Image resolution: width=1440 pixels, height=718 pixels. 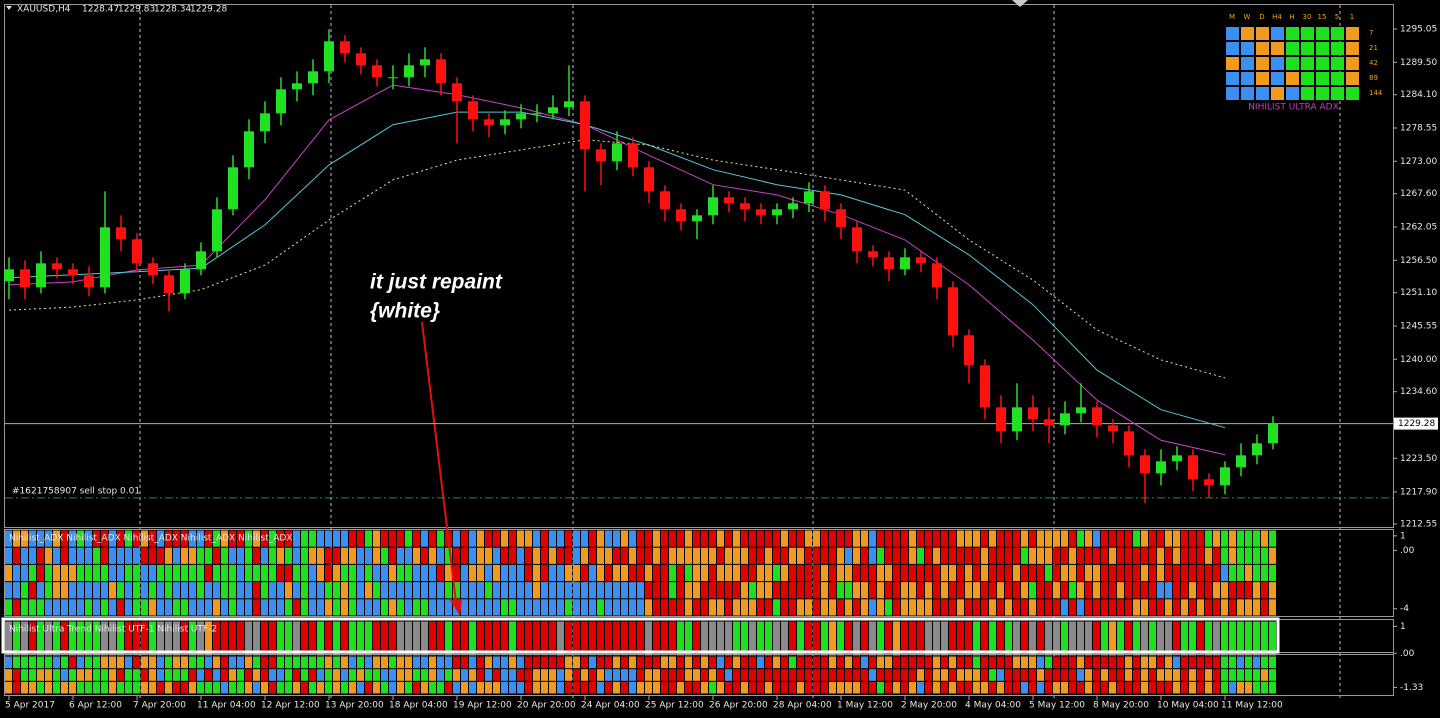 What do you see at coordinates (699, 573) in the screenshot?
I see `pane-border` at bounding box center [699, 573].